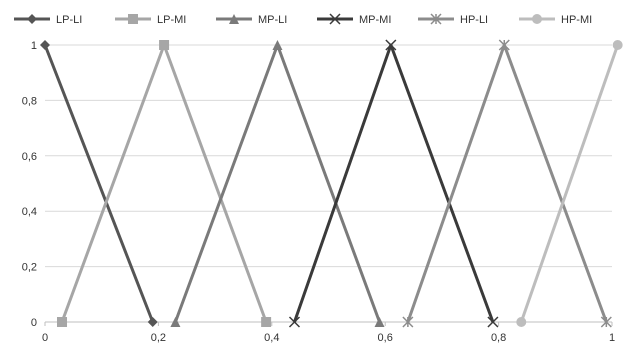  What do you see at coordinates (29, 101) in the screenshot?
I see `y-tick-label: 0,8` at bounding box center [29, 101].